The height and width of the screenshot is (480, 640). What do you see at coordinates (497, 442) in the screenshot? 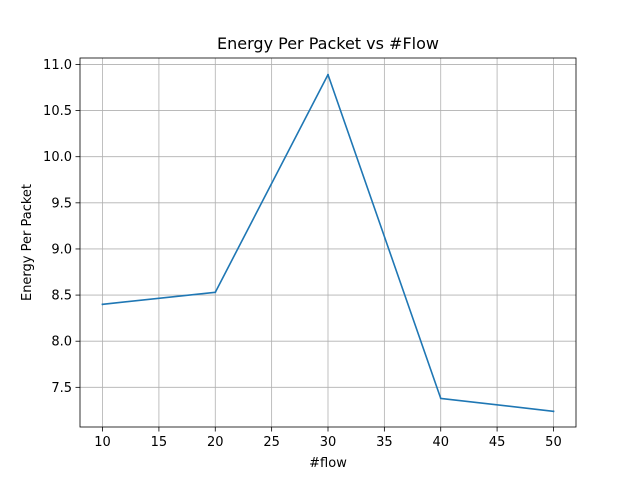
I see `x-tick-label: 45` at bounding box center [497, 442].